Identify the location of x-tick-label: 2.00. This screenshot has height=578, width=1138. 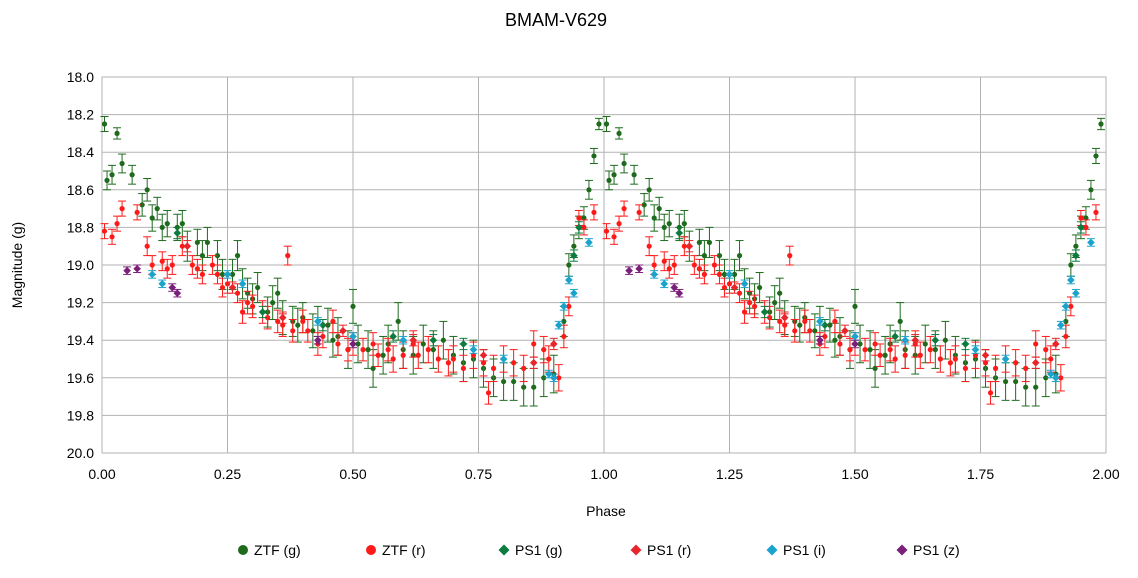
(1105, 474).